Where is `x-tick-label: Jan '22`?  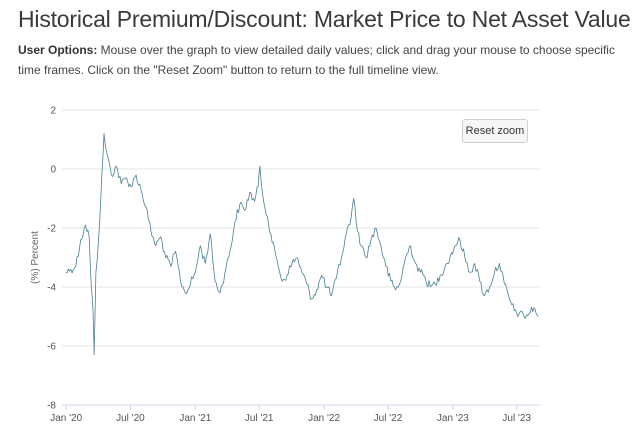
x-tick-label: Jan '22 is located at coordinates (324, 418).